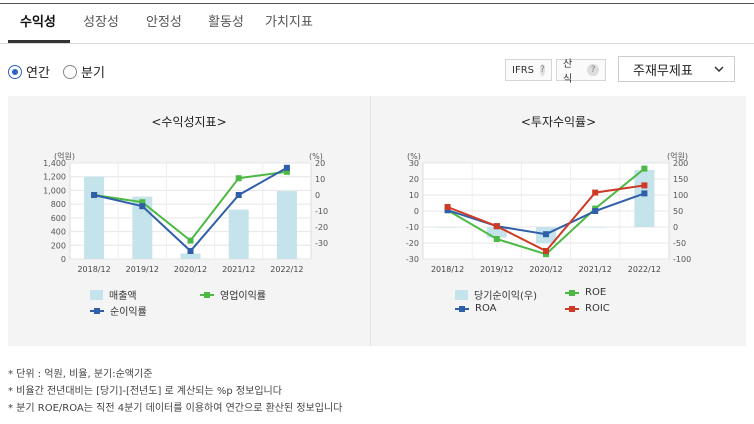  Describe the element at coordinates (63, 259) in the screenshot. I see `y-left-tick-label: 0` at that location.